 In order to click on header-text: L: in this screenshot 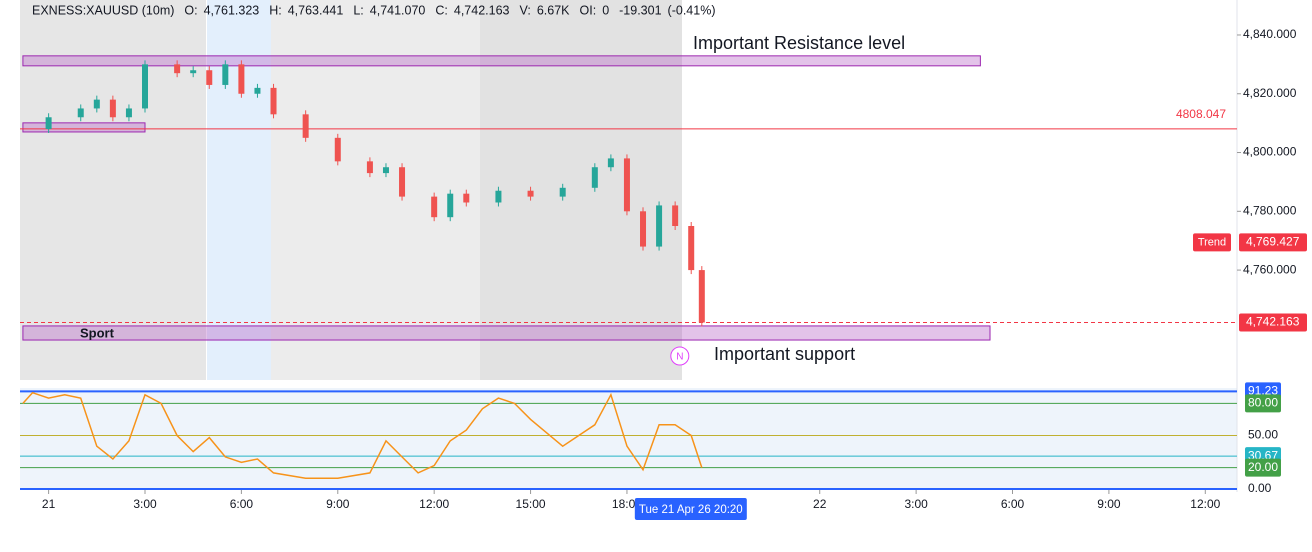, I will do `click(358, 10)`.